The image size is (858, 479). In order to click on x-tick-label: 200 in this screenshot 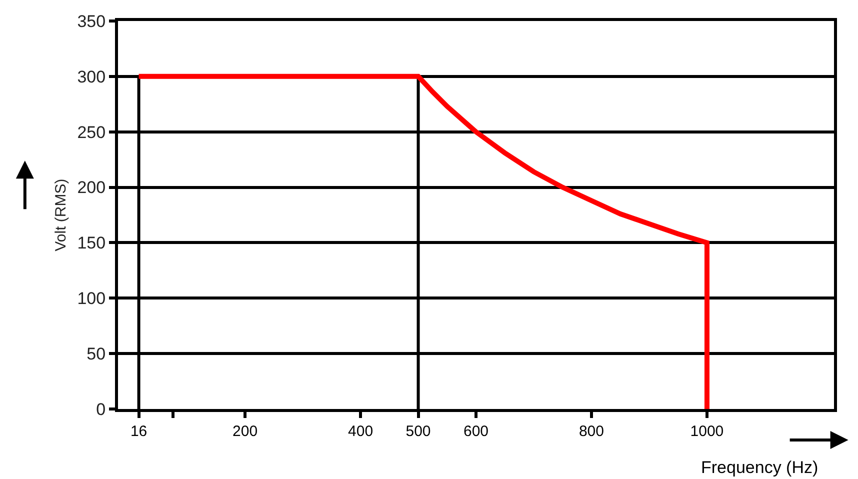, I will do `click(245, 431)`.